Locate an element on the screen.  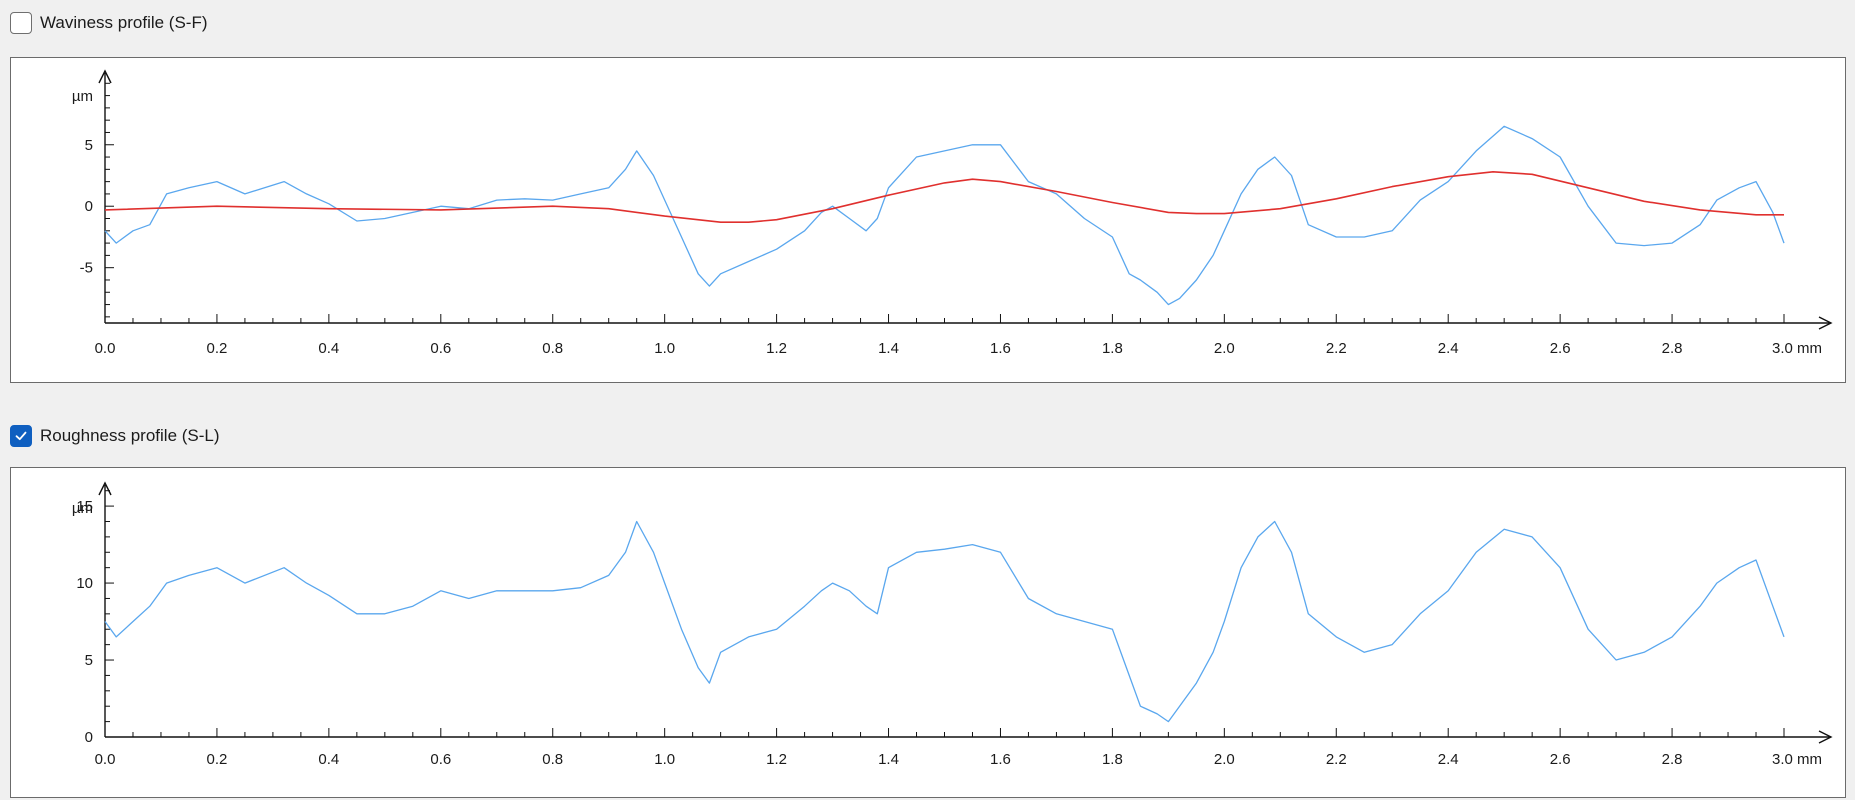
roughness-label: Roughness profile (S-L) is located at coordinates (130, 435).